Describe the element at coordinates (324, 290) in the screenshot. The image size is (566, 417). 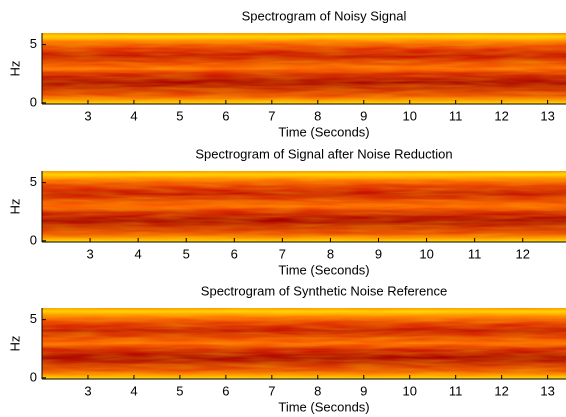
I see `chart-title: Spectrogram of Synthetic Noise Reference` at that location.